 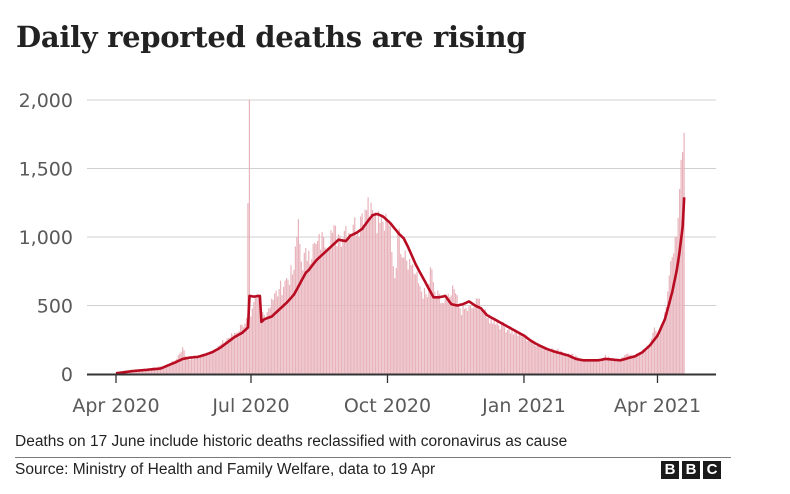 What do you see at coordinates (712, 470) in the screenshot?
I see `bbc-logo-letter: C` at bounding box center [712, 470].